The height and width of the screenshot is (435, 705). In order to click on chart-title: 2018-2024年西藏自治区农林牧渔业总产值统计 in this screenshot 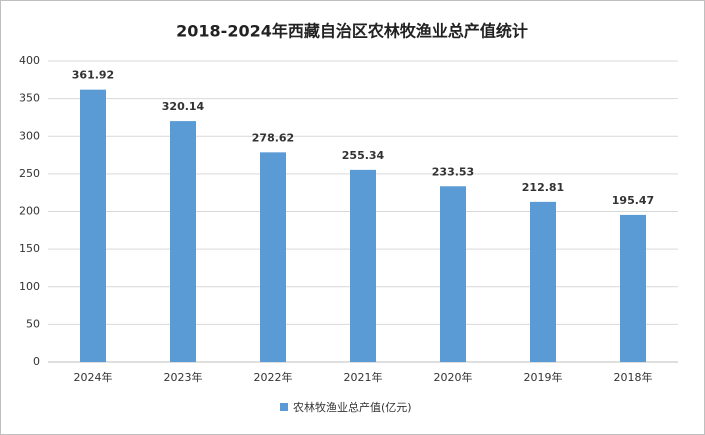, I will do `click(352, 31)`.